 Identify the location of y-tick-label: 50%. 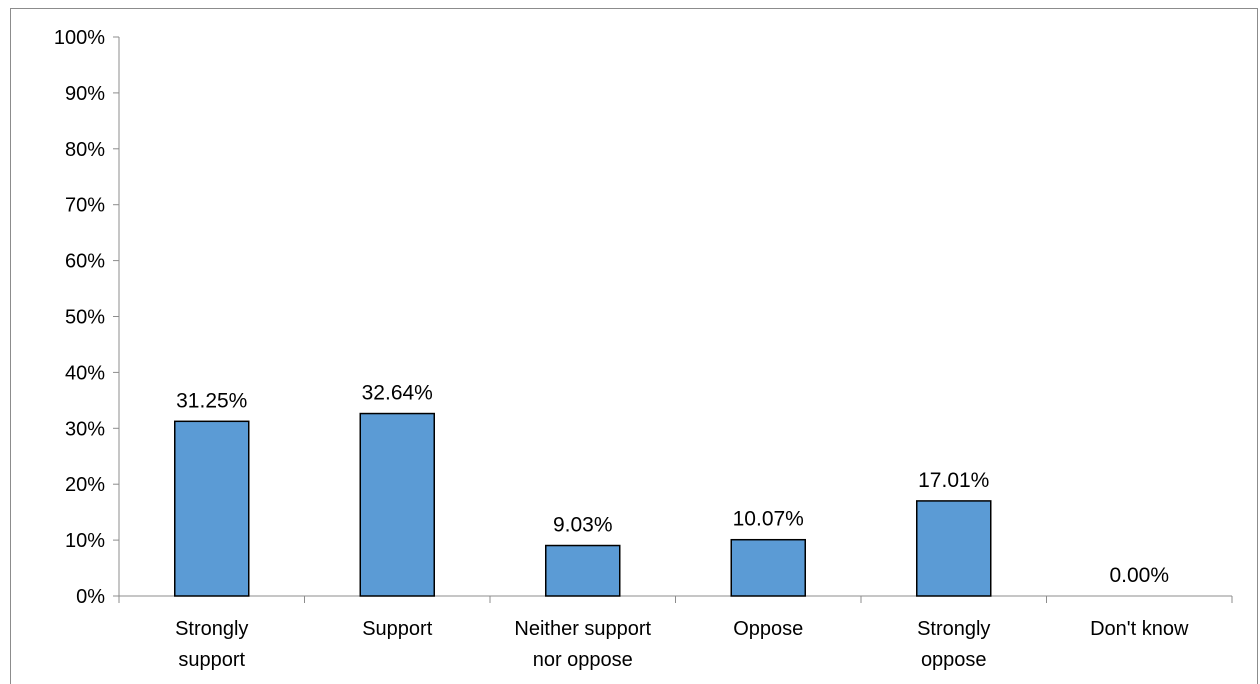
(85, 318).